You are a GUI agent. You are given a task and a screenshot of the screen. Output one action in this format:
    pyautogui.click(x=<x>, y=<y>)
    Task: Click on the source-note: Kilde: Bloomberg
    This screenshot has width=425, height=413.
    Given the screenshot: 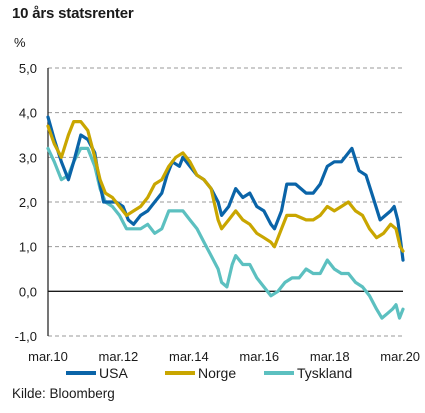 What is the action you would take?
    pyautogui.click(x=63, y=393)
    